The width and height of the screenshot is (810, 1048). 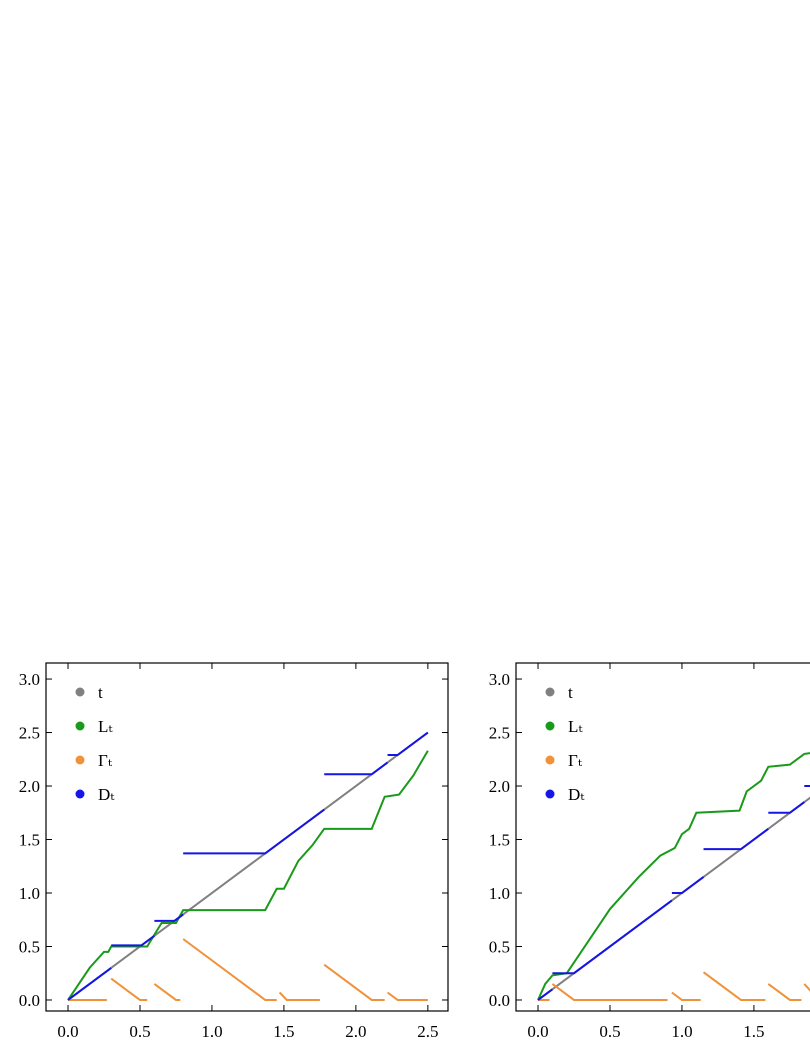 I want to click on x-tick-label: 2.0, so click(x=355, y=1031).